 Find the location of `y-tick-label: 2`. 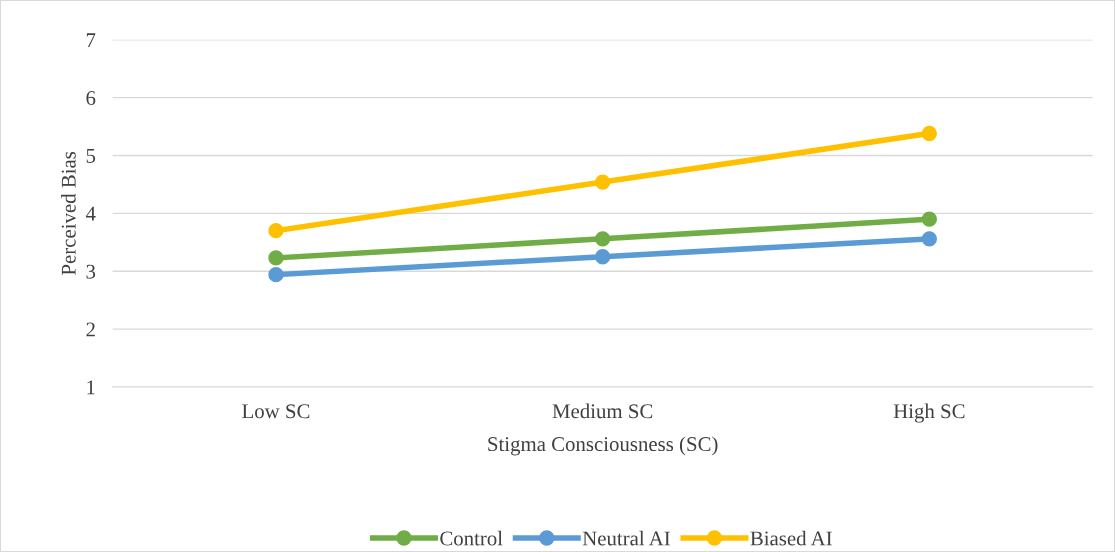

y-tick-label: 2 is located at coordinates (90, 329).